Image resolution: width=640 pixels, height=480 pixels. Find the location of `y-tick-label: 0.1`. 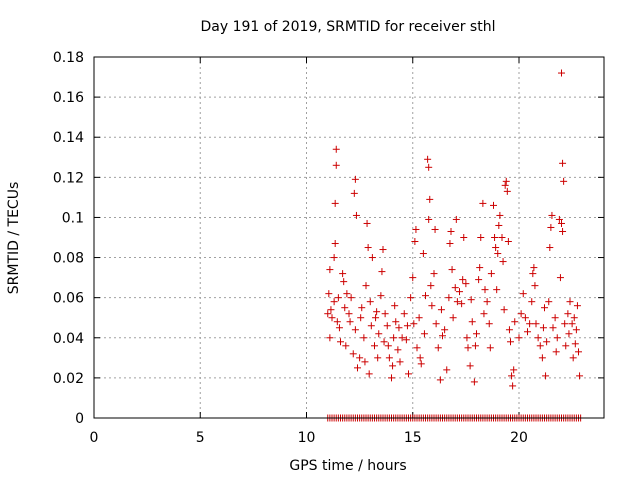

y-tick-label: 0.1 is located at coordinates (73, 218).